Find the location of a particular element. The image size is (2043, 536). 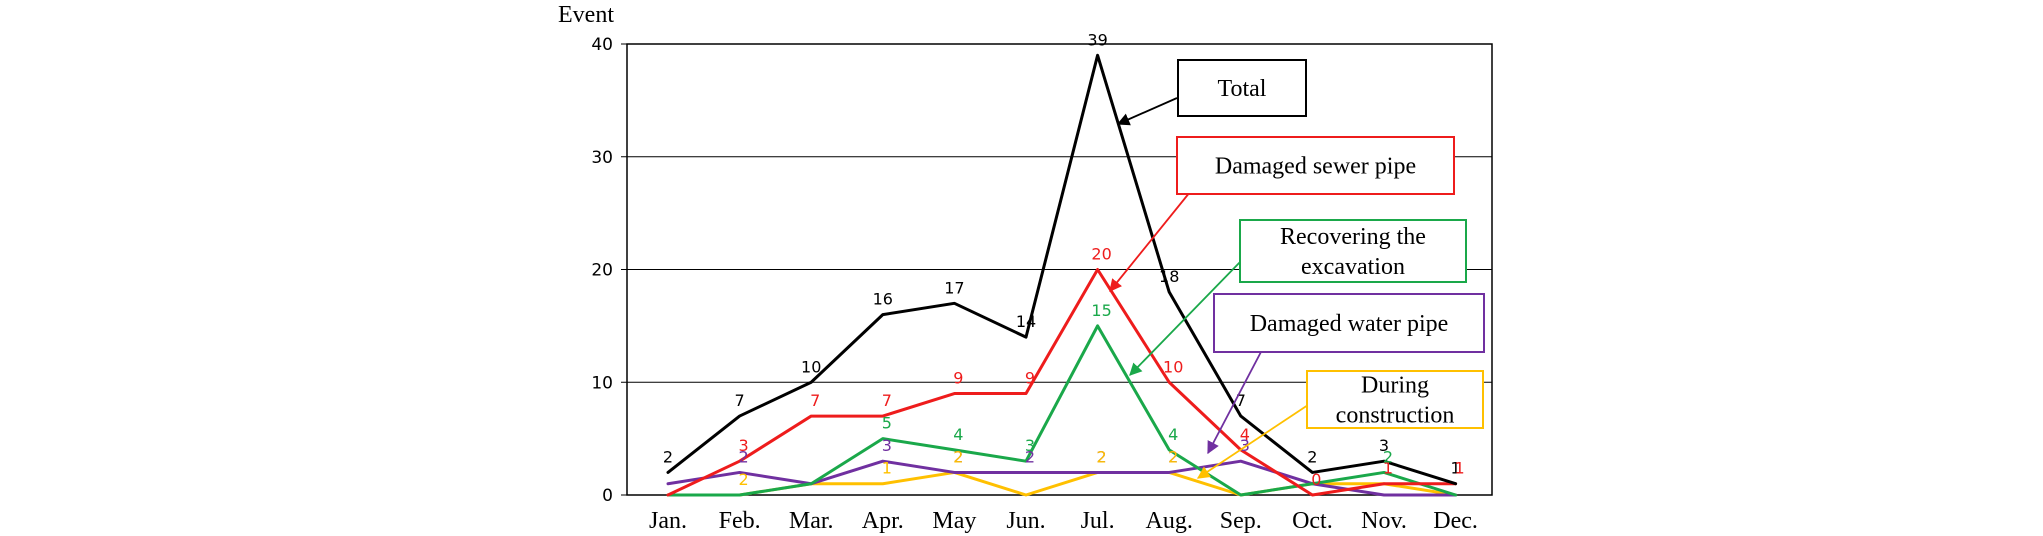

series-line-damaged-water-pipe is located at coordinates (1062, 478).